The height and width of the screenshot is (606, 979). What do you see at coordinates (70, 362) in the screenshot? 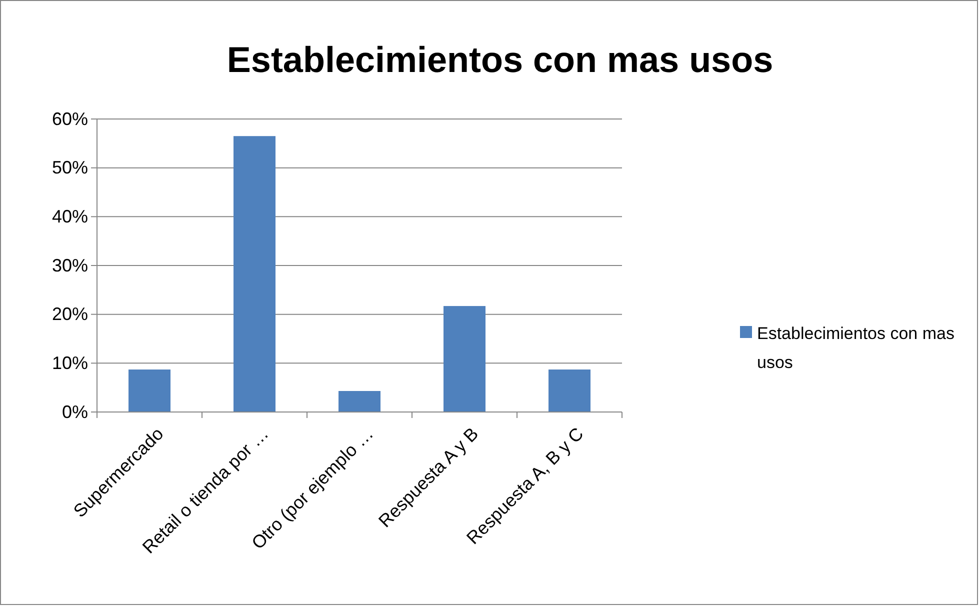
I see `y-tick-label: 10%` at bounding box center [70, 362].